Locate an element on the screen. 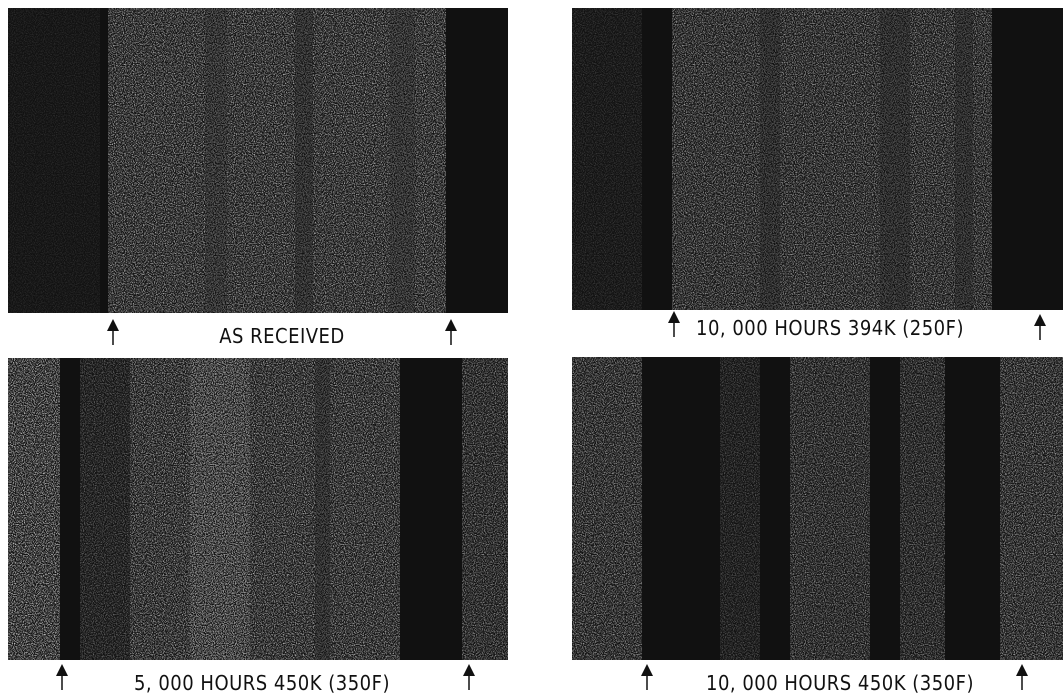 The image size is (1063, 698). caption: 10, 000 HOURS 450K (350F) is located at coordinates (840, 683).